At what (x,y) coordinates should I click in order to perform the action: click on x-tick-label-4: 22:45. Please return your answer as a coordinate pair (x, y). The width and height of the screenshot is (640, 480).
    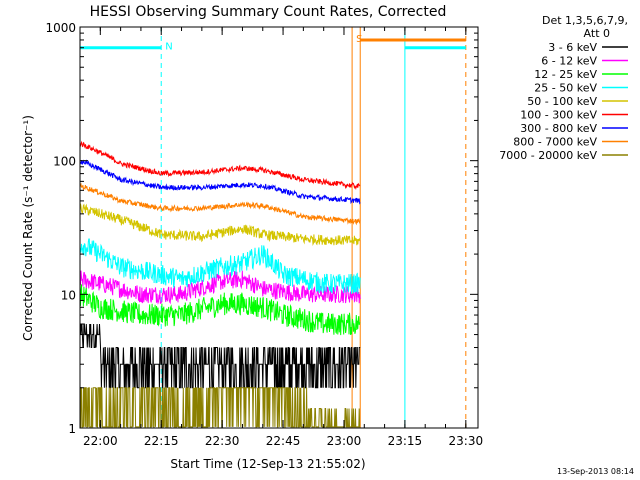
    Looking at the image, I should click on (283, 441).